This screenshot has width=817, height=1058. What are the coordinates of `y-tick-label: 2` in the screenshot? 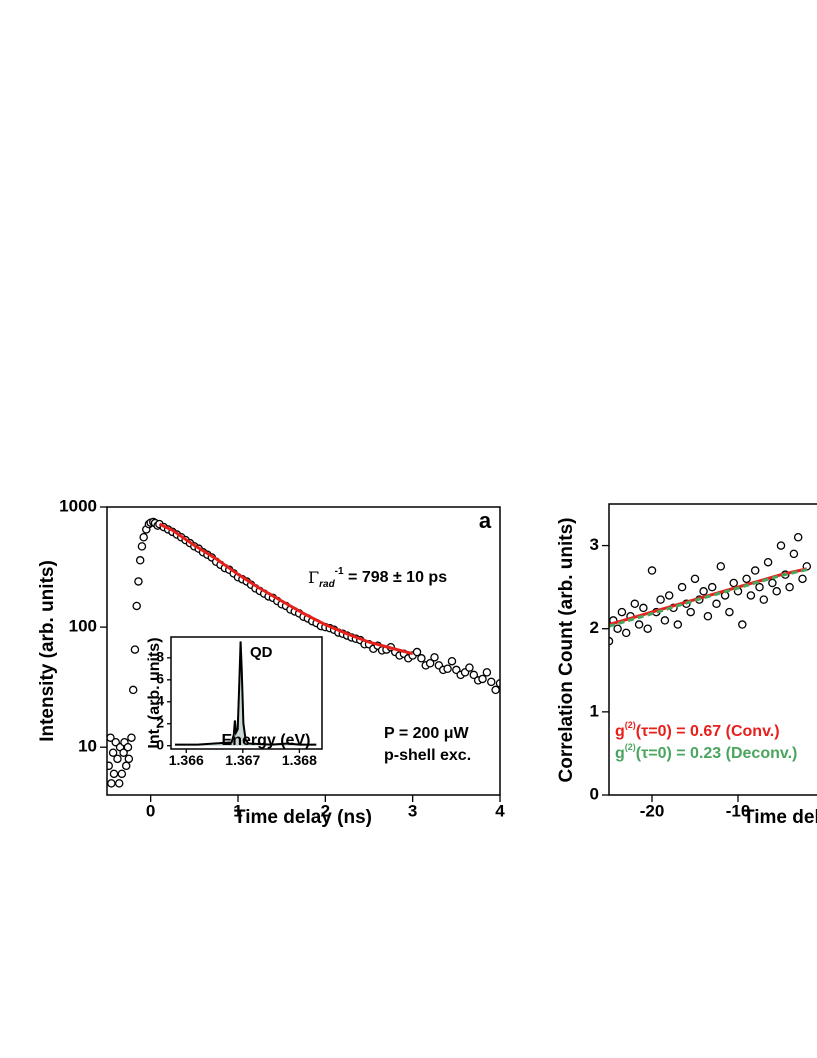 It's located at (594, 627).